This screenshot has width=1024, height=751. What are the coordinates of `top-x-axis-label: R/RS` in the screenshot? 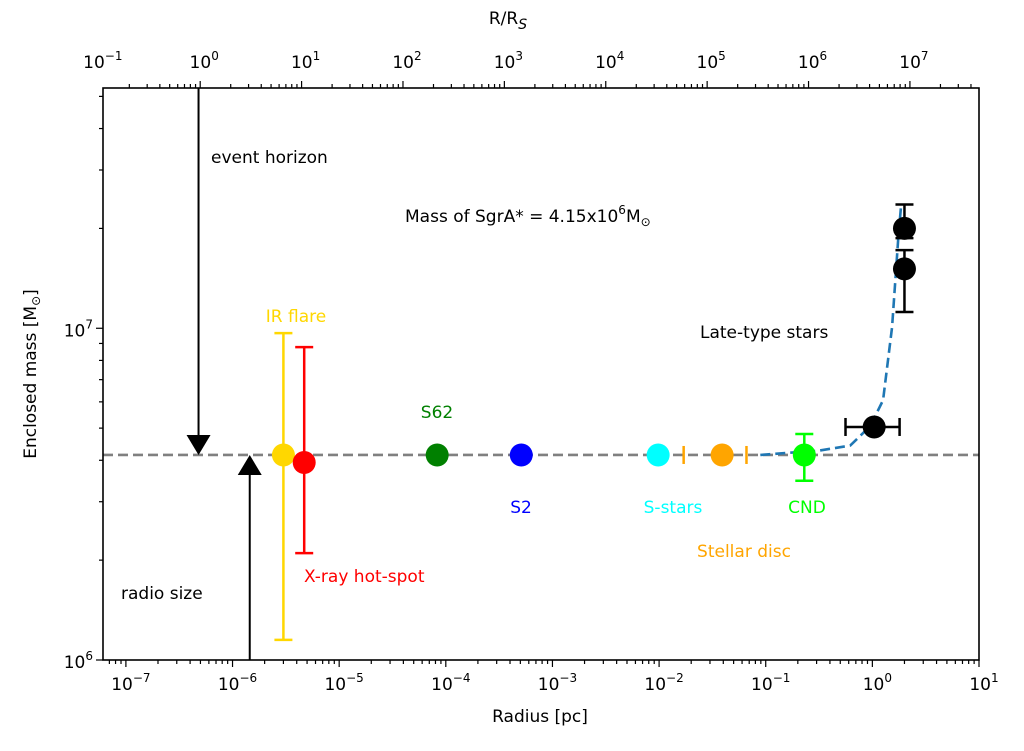 It's located at (508, 21).